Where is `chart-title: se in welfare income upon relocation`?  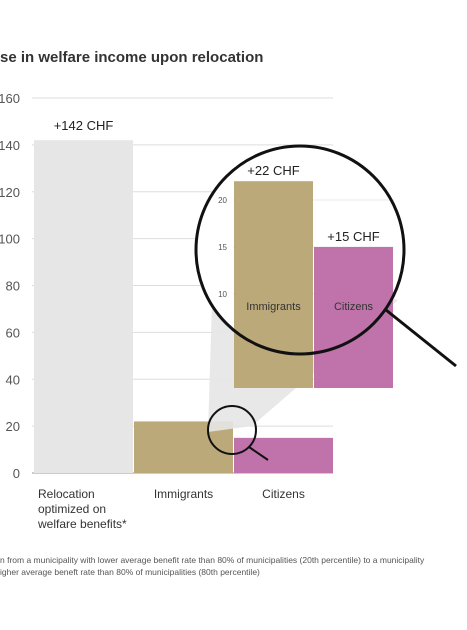
chart-title: se in welfare income upon relocation is located at coordinates (131, 57).